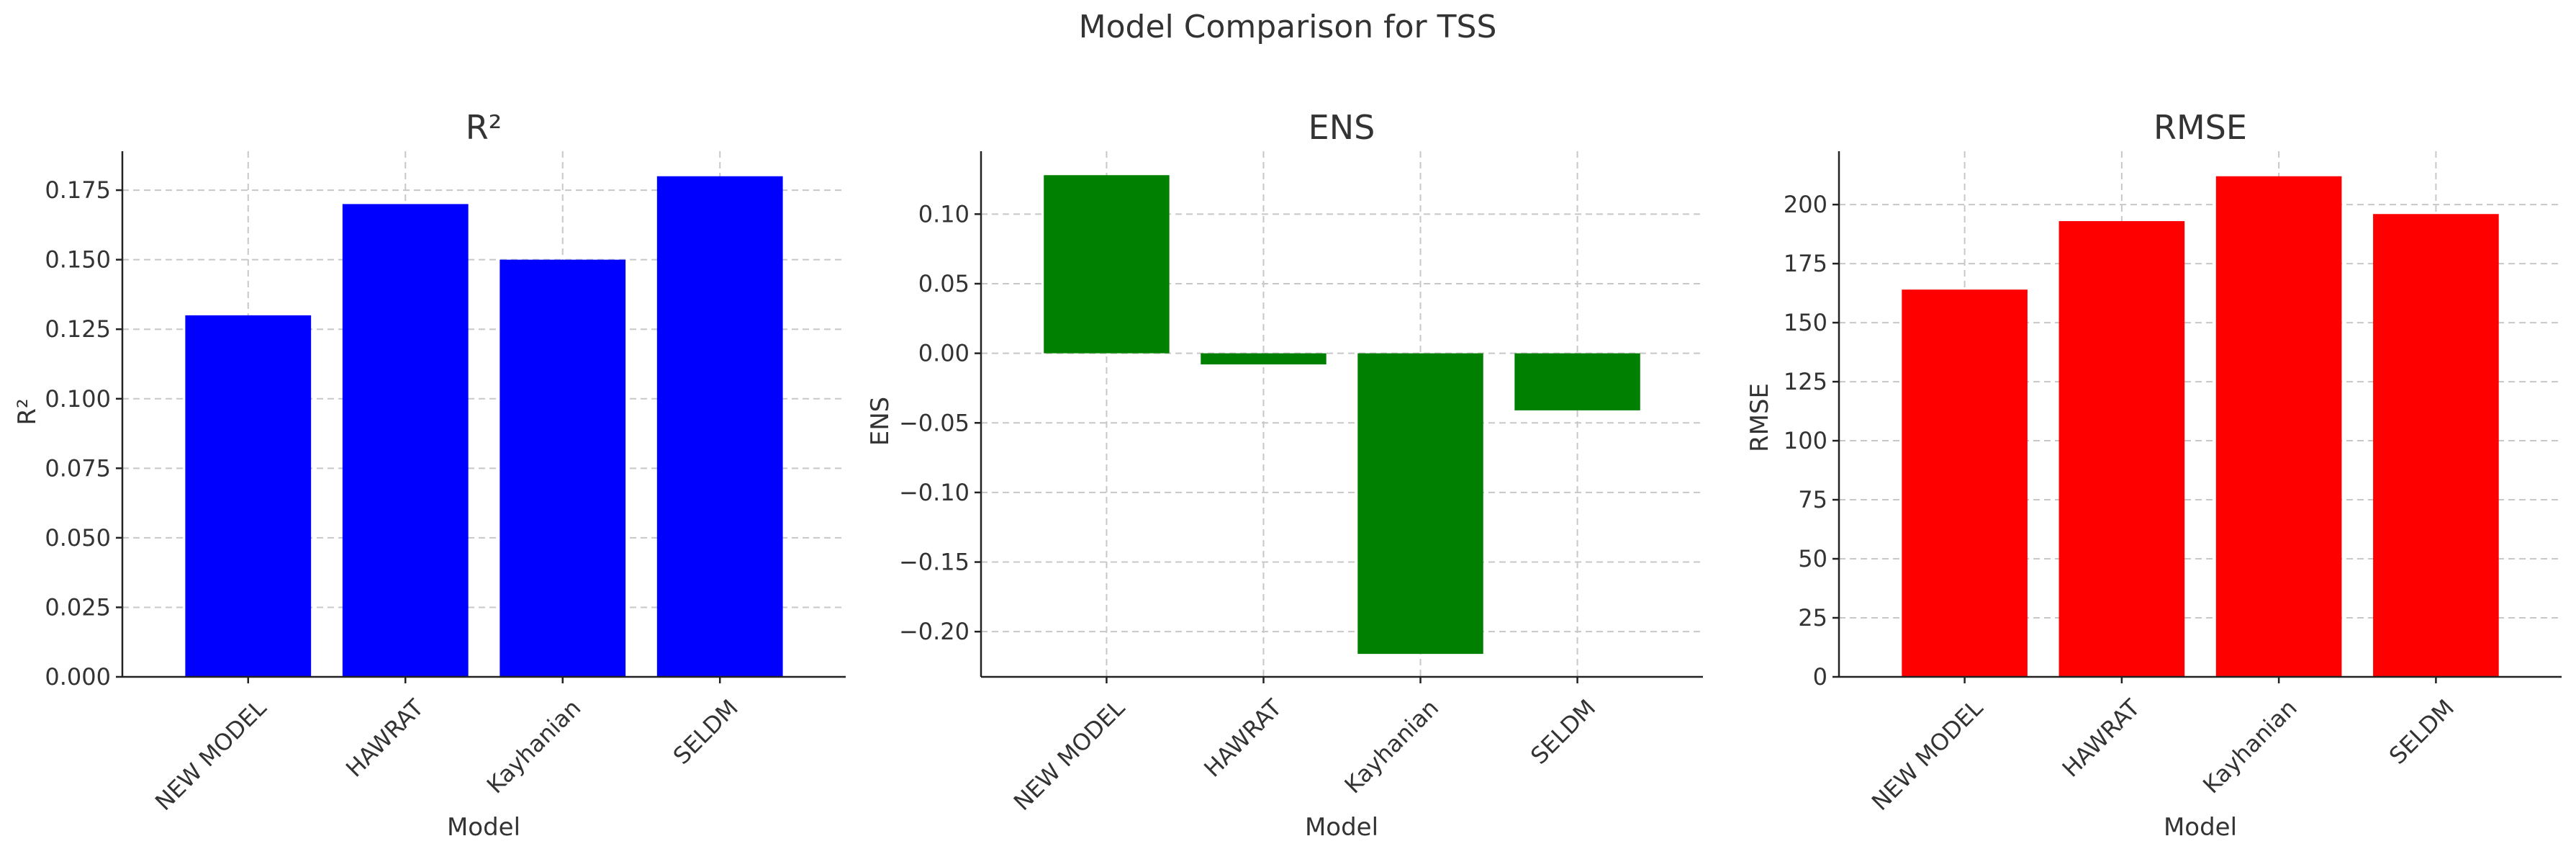 This screenshot has width=2576, height=854. I want to click on chart-title: R², so click(484, 127).